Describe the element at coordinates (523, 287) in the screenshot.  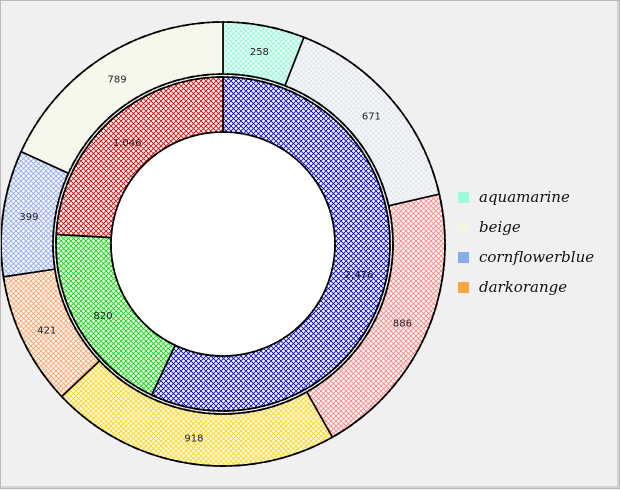
I see `legend-label-darkorange: darkorange` at that location.